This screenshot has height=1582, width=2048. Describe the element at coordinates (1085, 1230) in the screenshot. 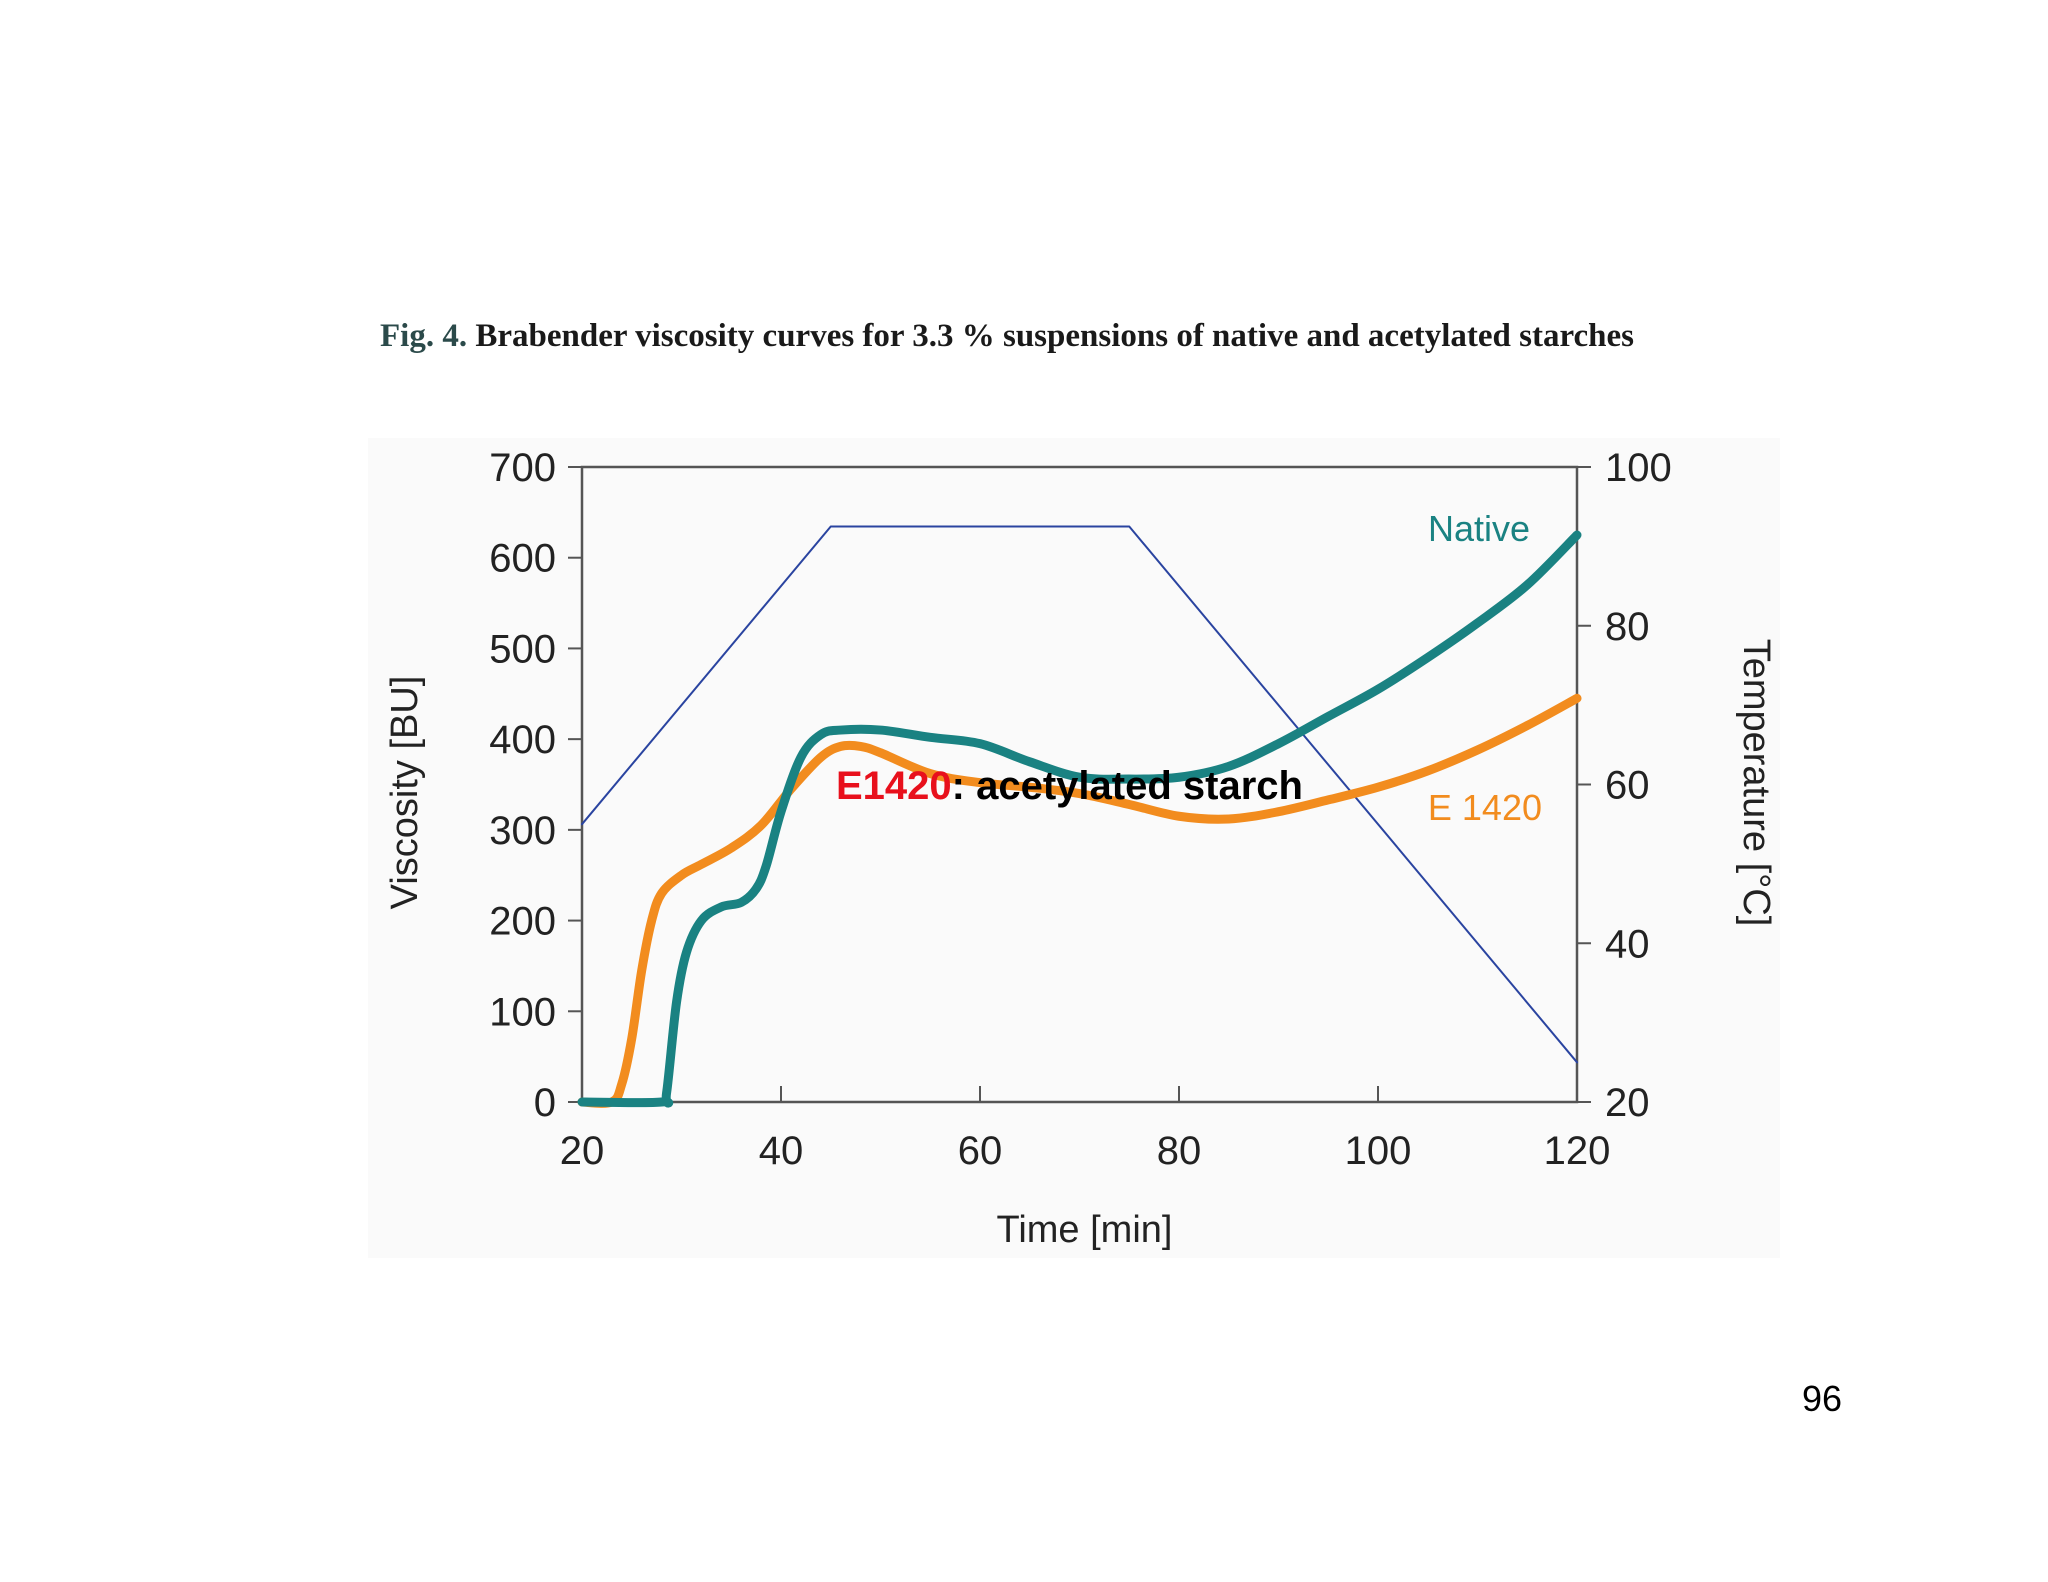

I see `x-axis-title: Time [min]` at that location.